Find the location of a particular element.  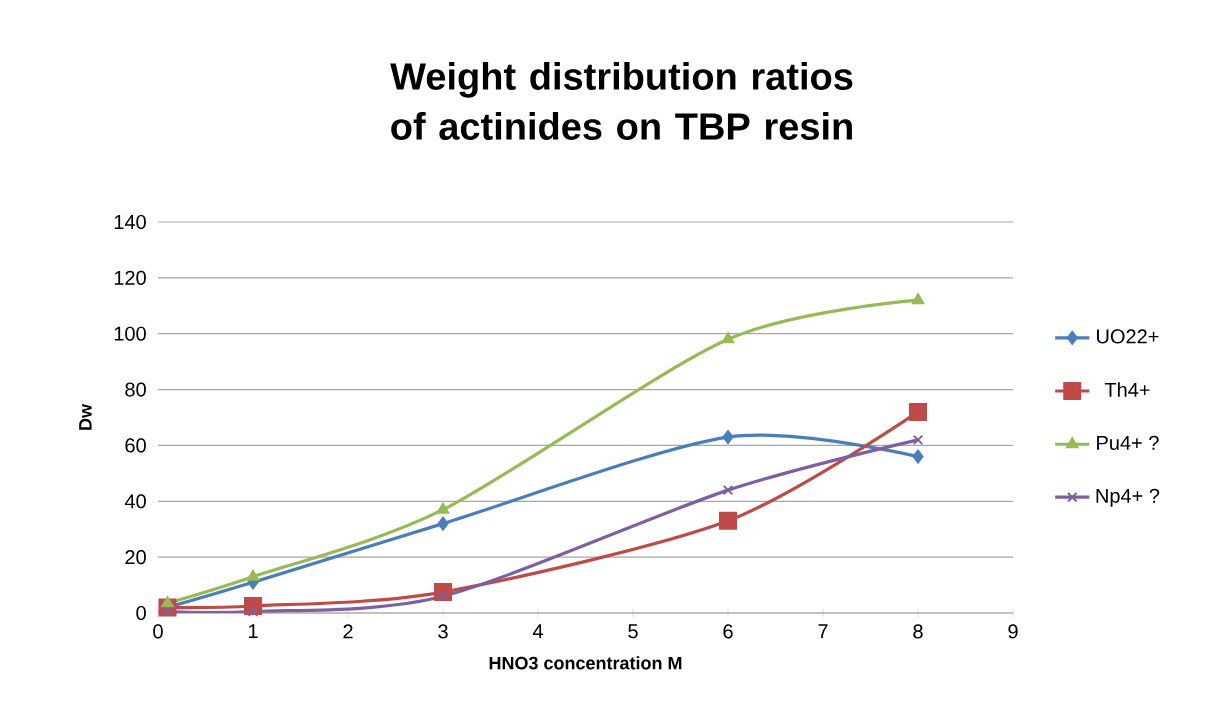

y-tick-label: 80 is located at coordinates (135, 389).